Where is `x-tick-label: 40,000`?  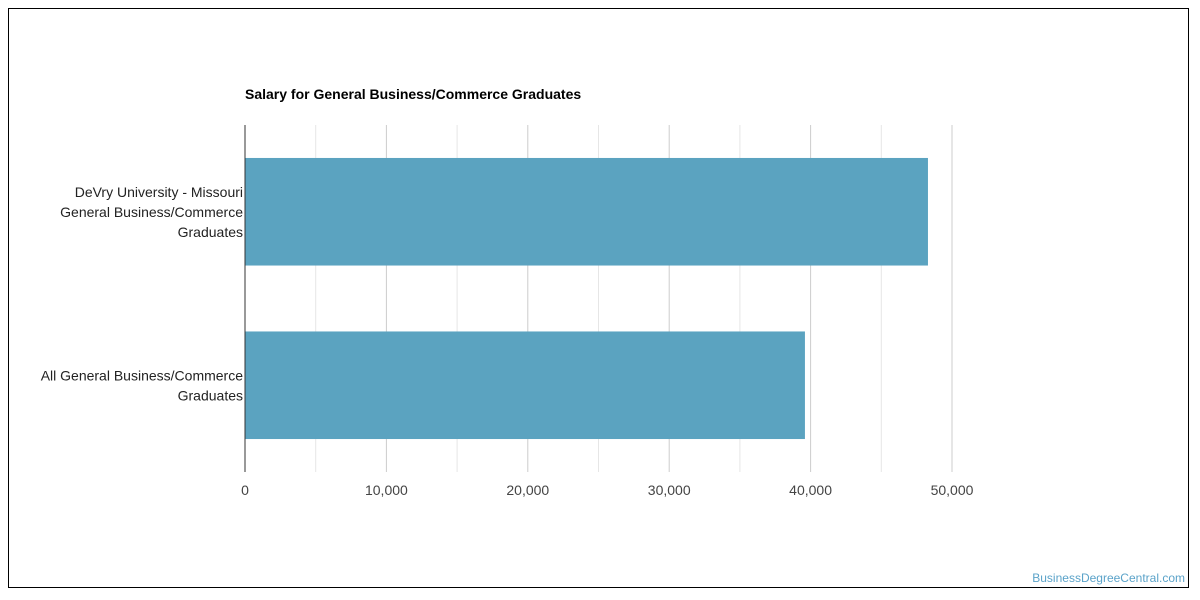
x-tick-label: 40,000 is located at coordinates (810, 490).